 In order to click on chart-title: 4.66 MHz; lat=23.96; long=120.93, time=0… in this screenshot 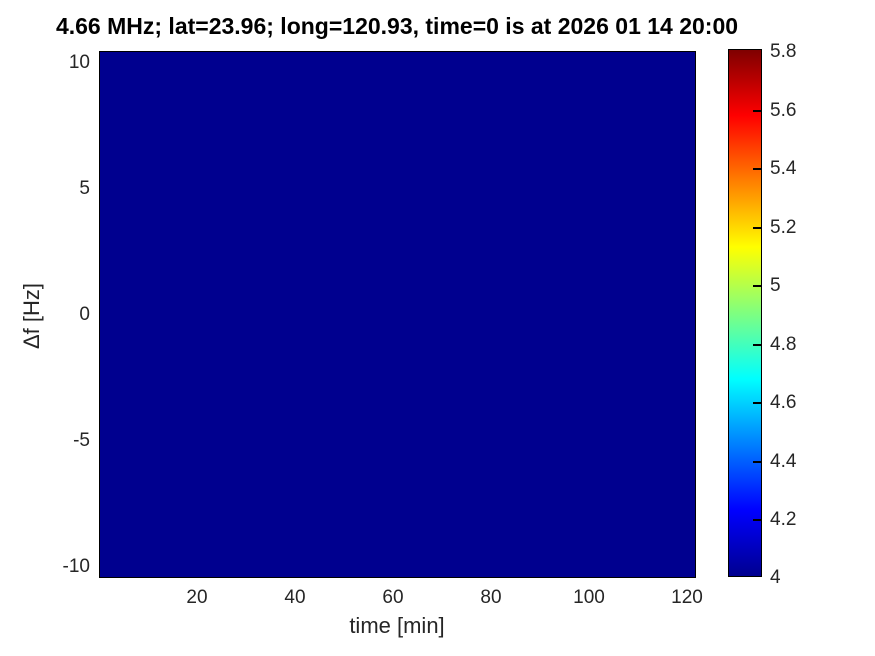, I will do `click(397, 26)`.